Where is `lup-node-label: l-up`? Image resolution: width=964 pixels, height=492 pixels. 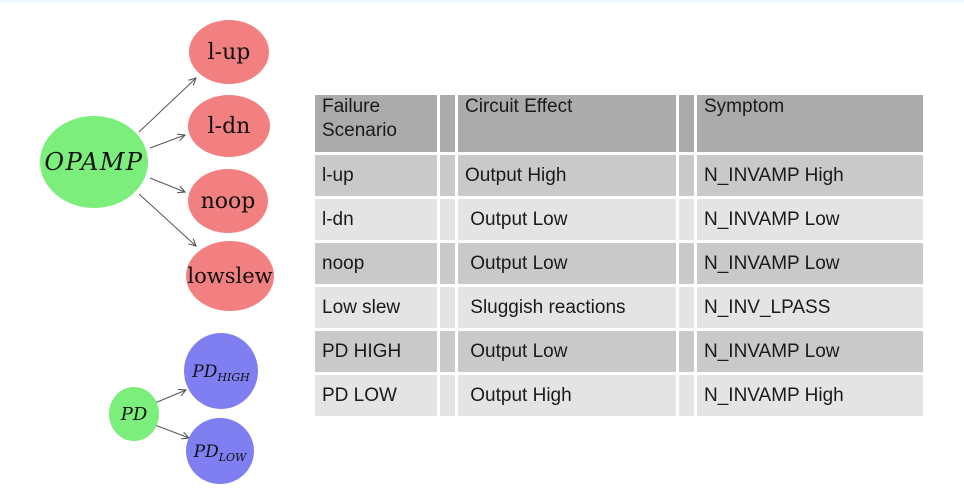
lup-node-label: l-up is located at coordinates (229, 52).